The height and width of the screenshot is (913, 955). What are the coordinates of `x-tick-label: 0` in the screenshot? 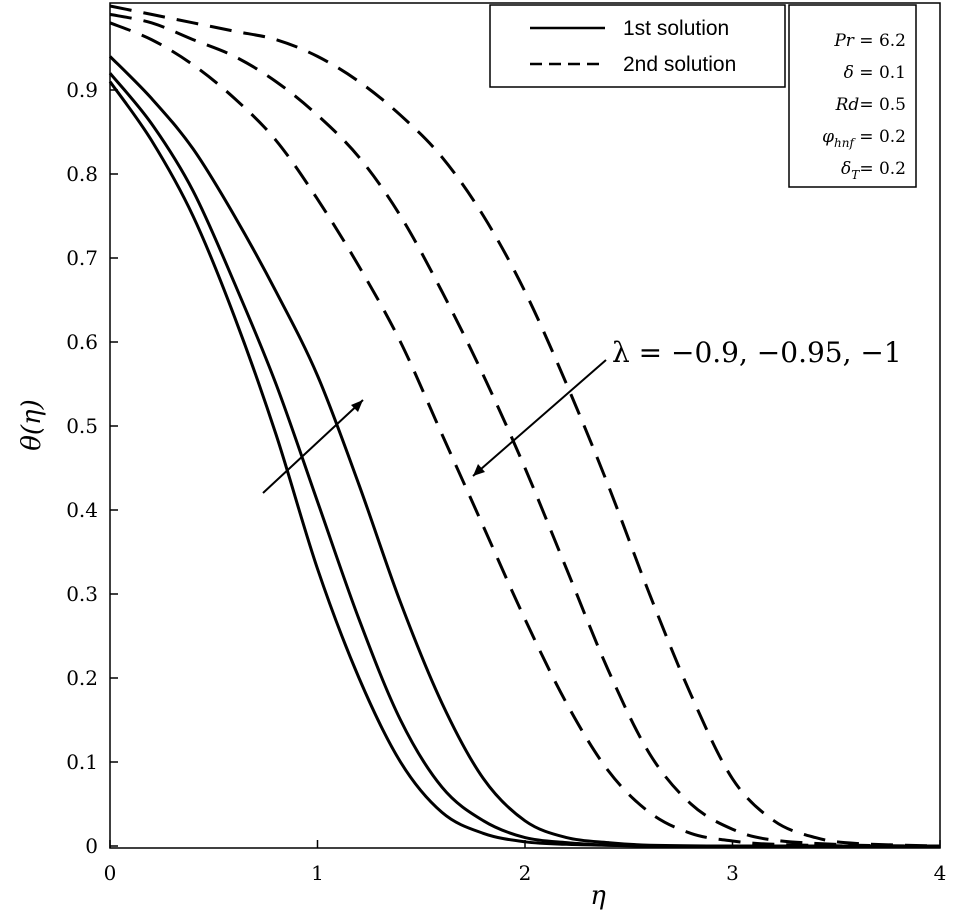 It's located at (110, 873).